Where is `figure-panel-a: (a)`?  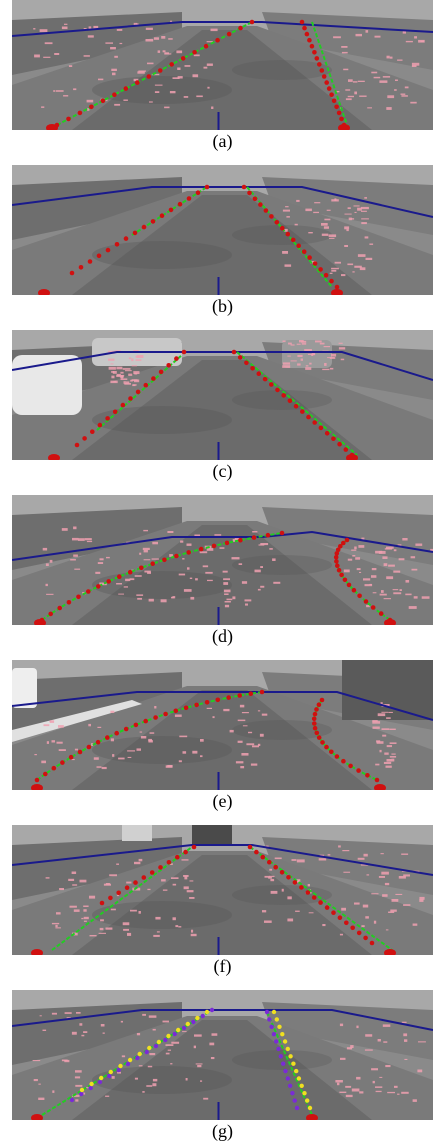 figure-panel-a: (a) is located at coordinates (222, 78).